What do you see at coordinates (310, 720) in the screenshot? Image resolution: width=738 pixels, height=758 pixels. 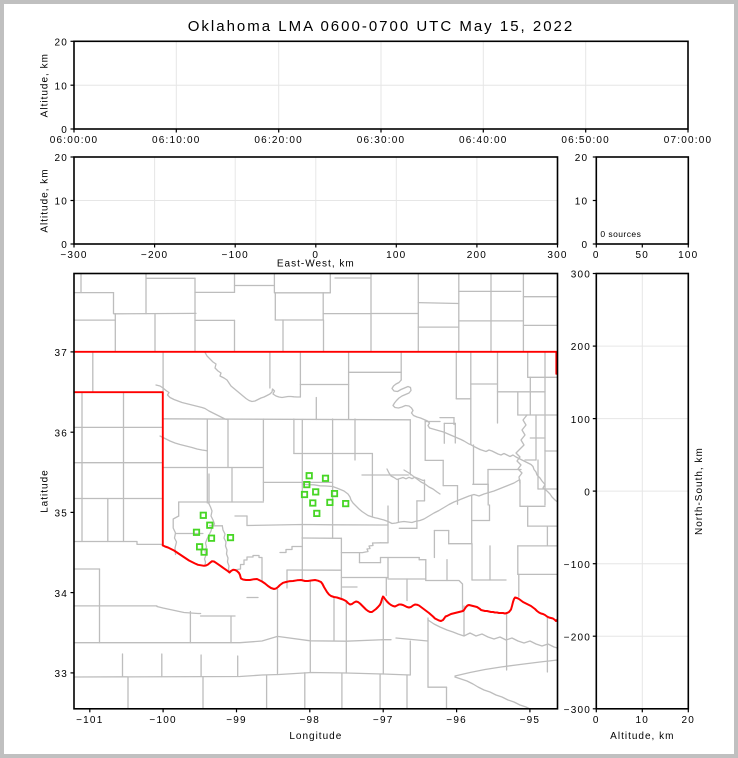 I see `svg-text: −98` at bounding box center [310, 720].